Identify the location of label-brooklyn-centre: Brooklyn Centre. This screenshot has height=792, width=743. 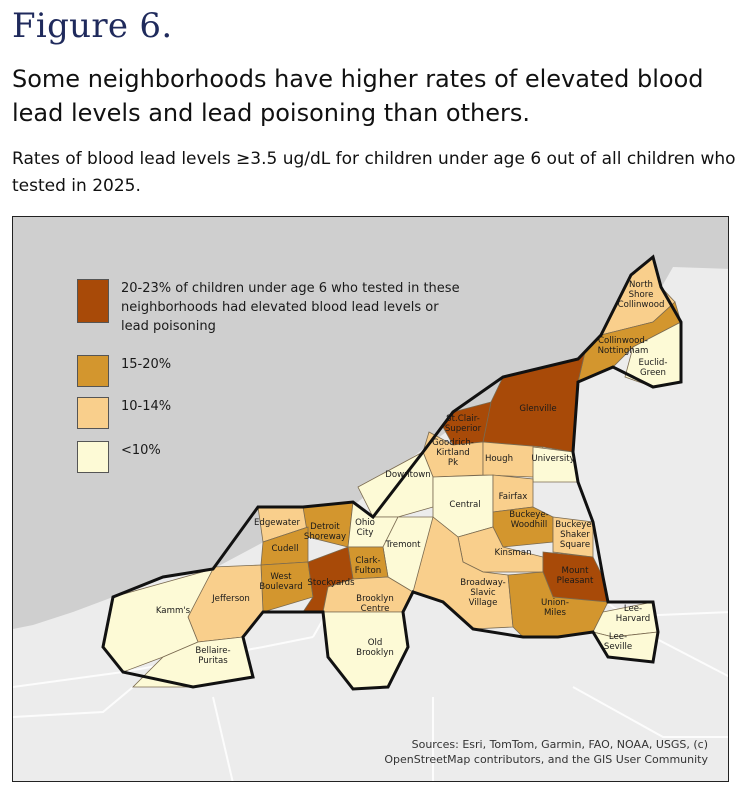
(375, 604).